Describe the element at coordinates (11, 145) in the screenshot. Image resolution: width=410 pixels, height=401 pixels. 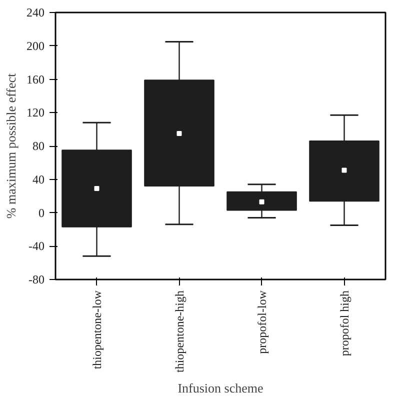
I see `y-axis-title: % maximum possible effect` at that location.